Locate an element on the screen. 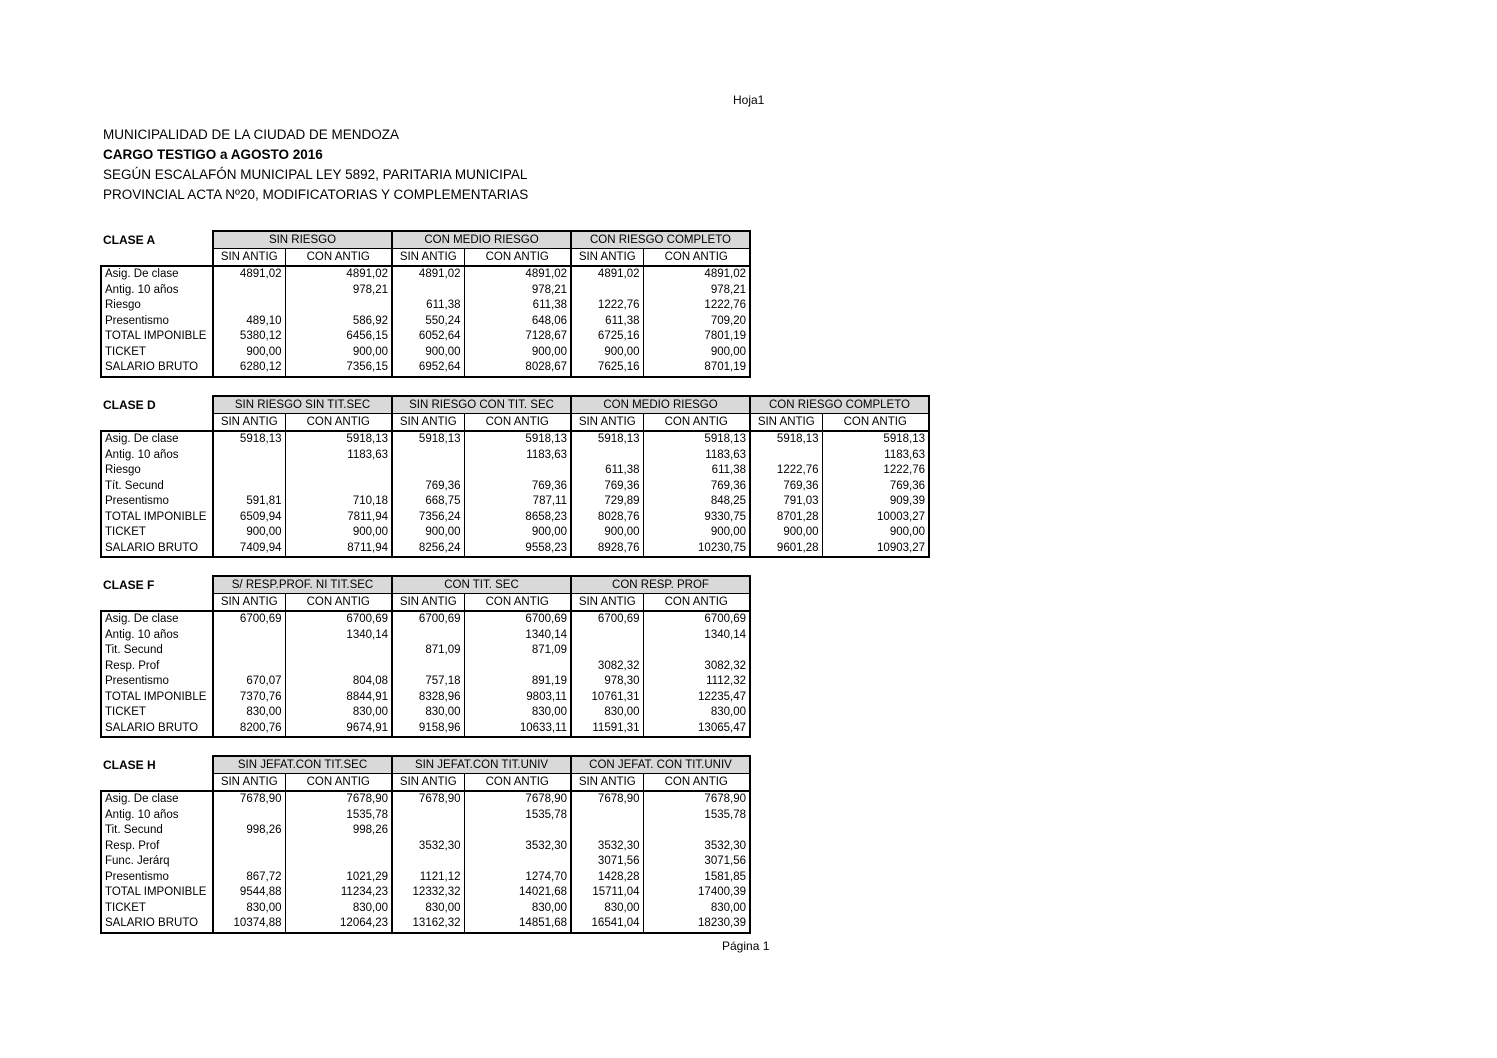 This screenshot has width=1497, height=1058. value-cell: 998,26 is located at coordinates (338, 831).